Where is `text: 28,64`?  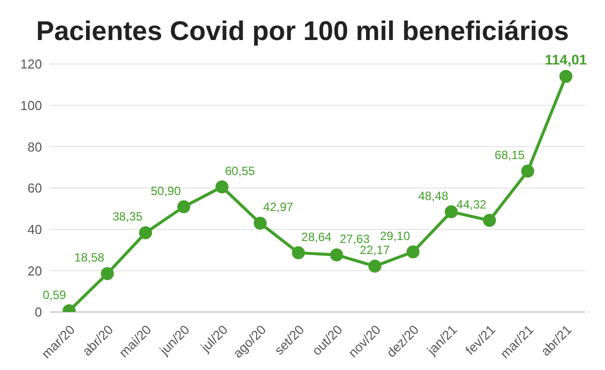 text: 28,64 is located at coordinates (316, 237).